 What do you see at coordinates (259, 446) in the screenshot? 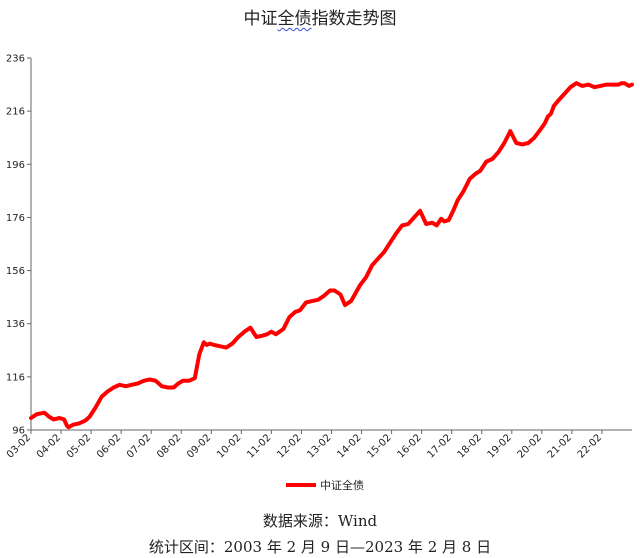
I see `x-tick-label: 11-02` at bounding box center [259, 446].